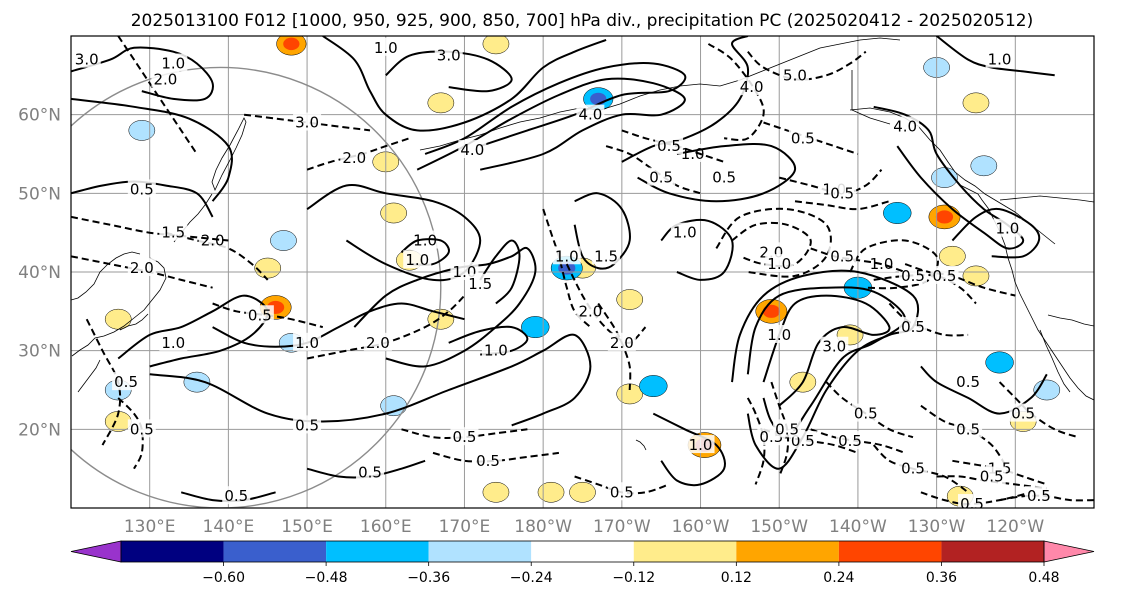 This screenshot has height=601, width=1126. What do you see at coordinates (89, 376) in the screenshot?
I see `coastline-ryukyu` at bounding box center [89, 376].